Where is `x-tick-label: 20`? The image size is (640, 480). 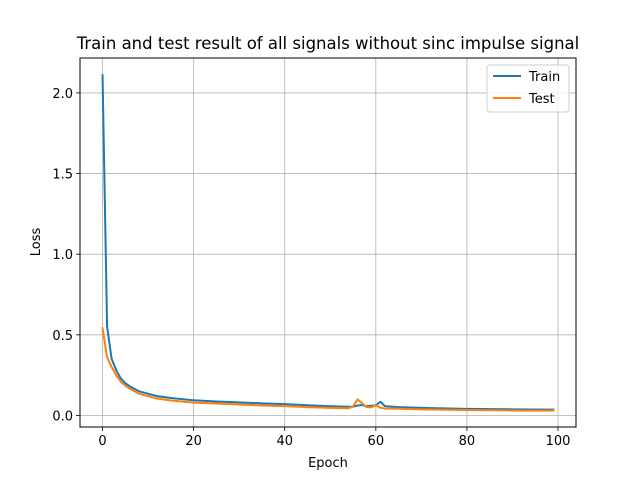 x-tick-label: 20 is located at coordinates (193, 441).